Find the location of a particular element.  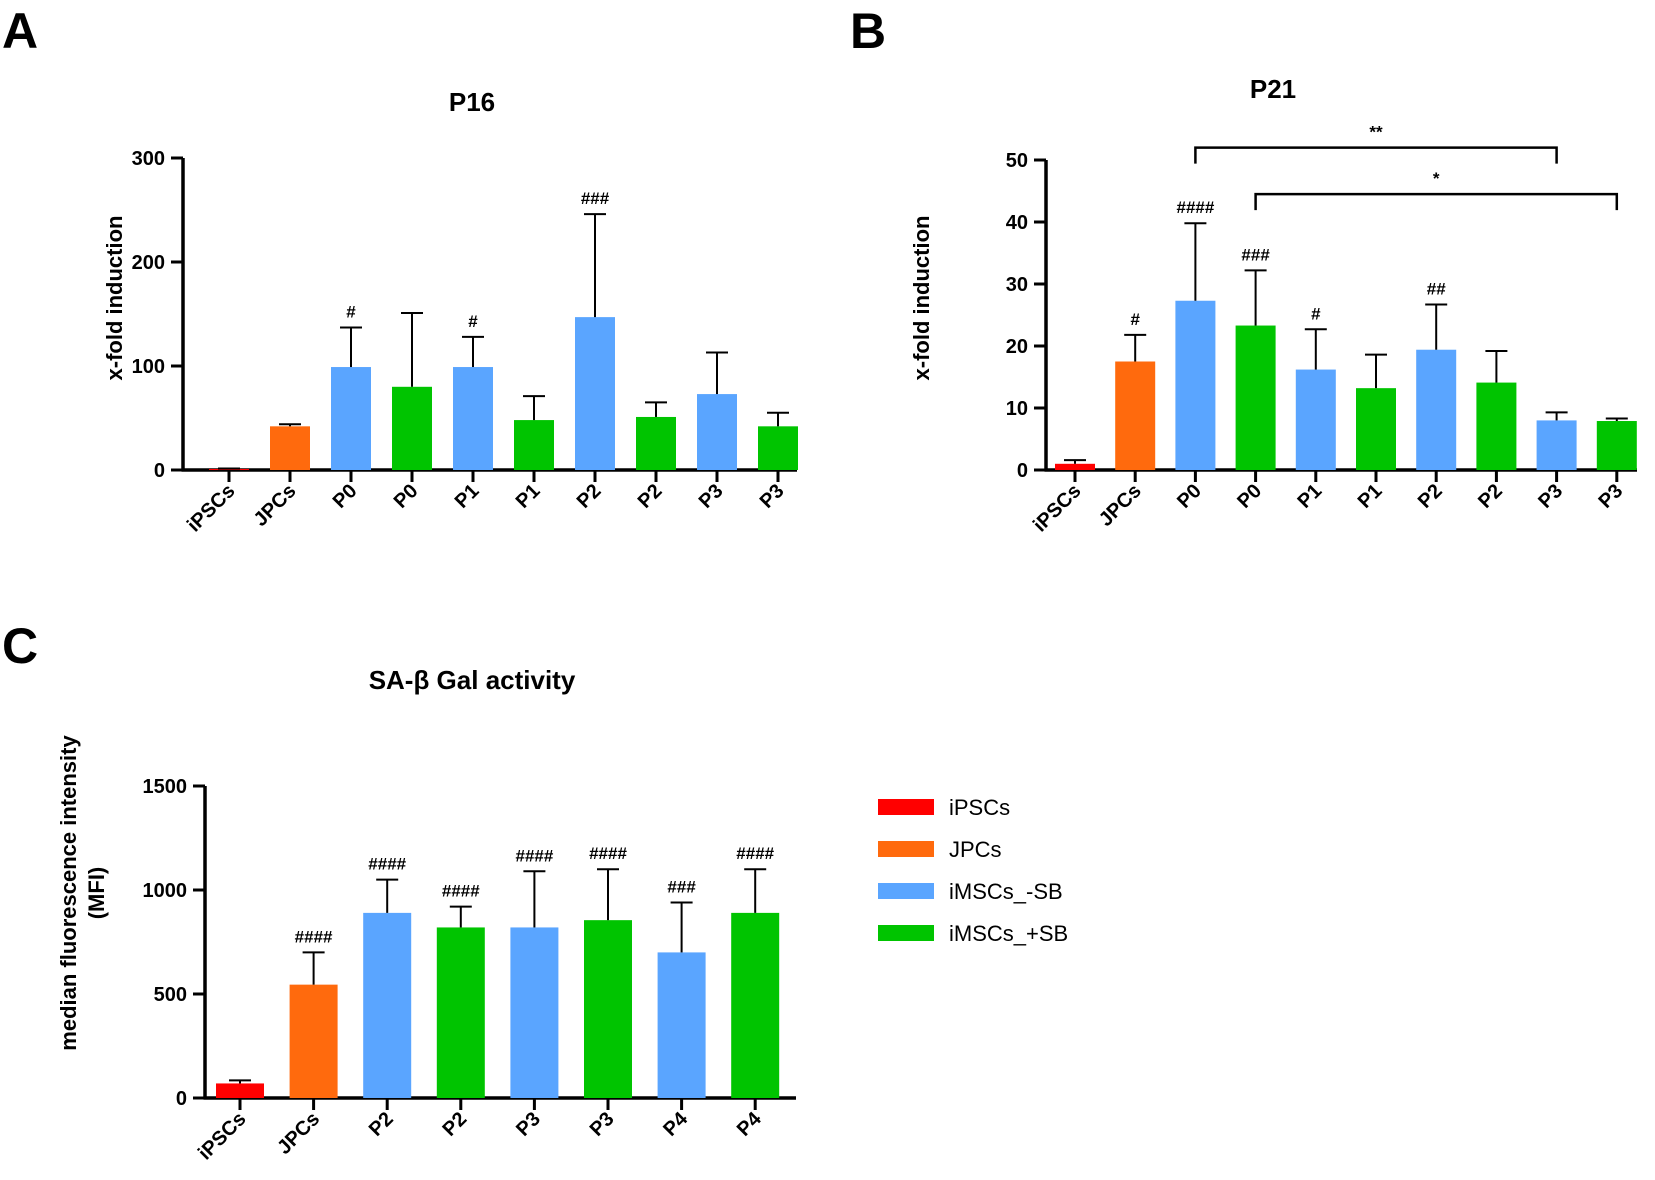

panel-letter-c: C is located at coordinates (20, 646).